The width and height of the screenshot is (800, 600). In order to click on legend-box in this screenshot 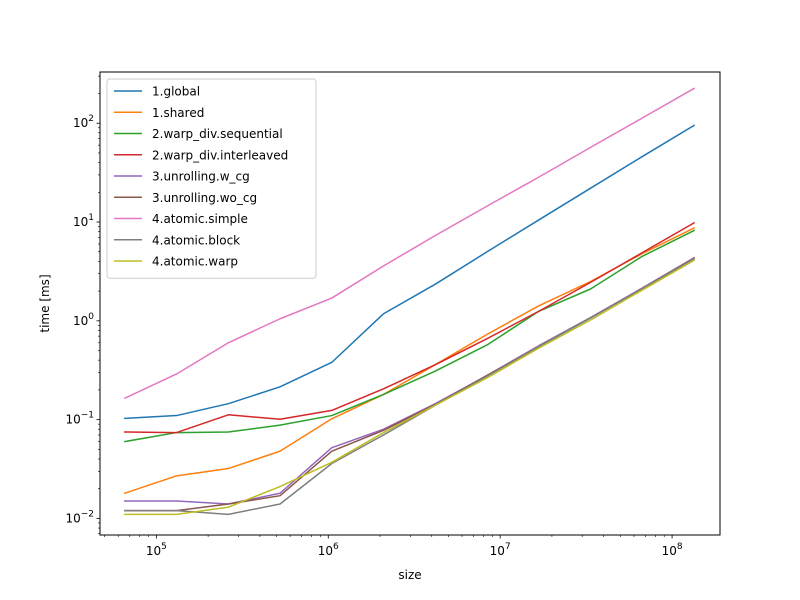, I will do `click(211, 178)`.